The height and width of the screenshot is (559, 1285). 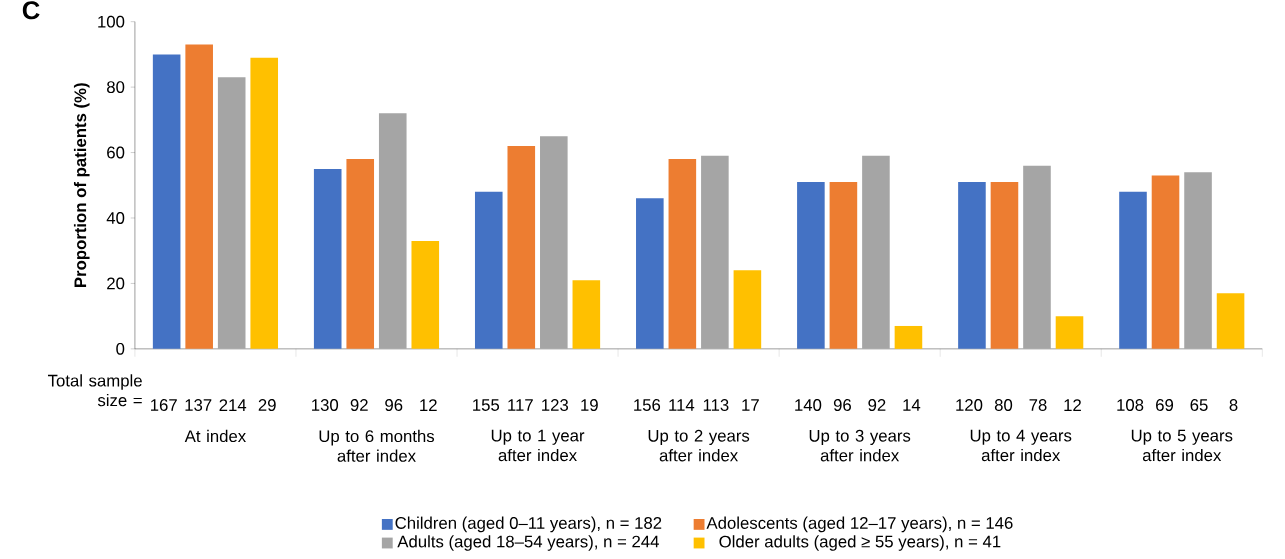 What do you see at coordinates (716, 405) in the screenshot?
I see `text: 113` at bounding box center [716, 405].